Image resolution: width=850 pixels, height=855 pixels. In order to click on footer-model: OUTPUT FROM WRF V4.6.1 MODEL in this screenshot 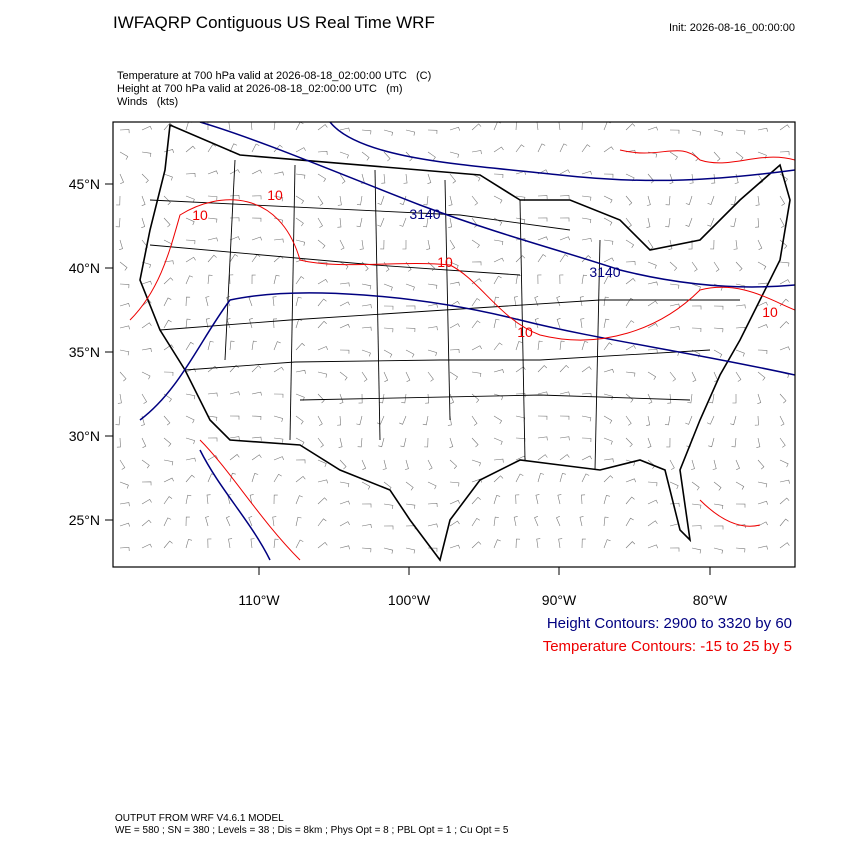, I will do `click(199, 818)`.